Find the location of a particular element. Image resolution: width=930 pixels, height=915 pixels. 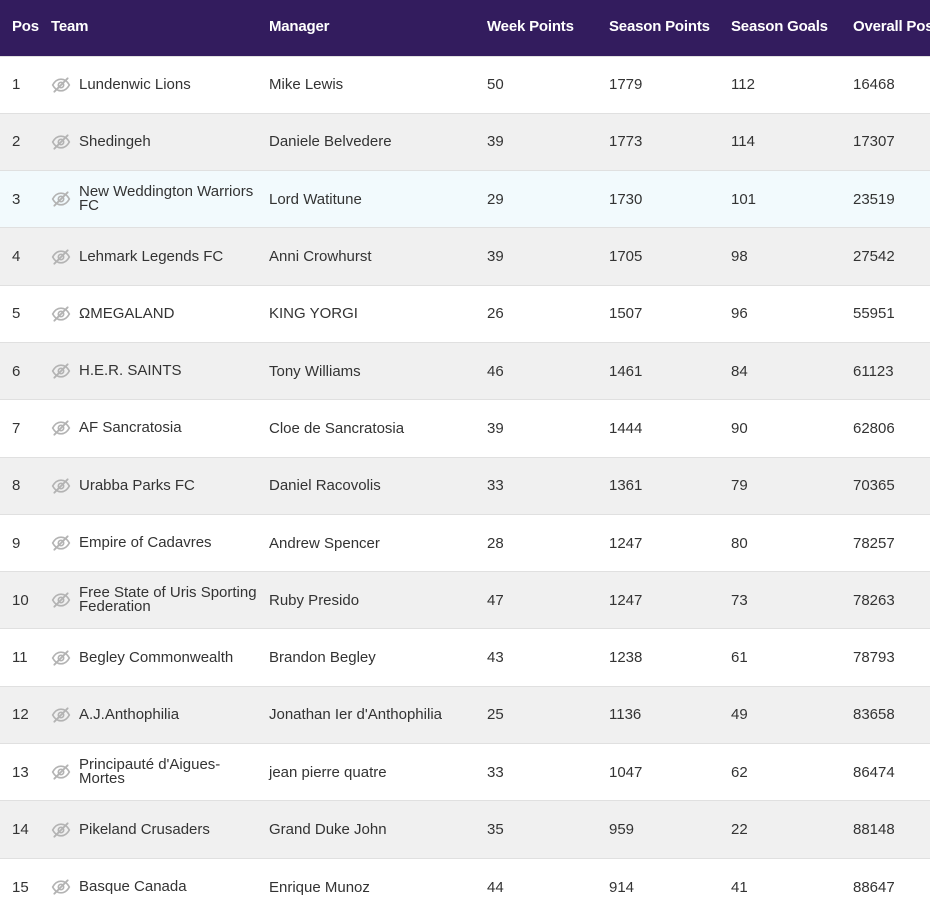

row-team-name: Lehmark Legends FC is located at coordinates (151, 256).